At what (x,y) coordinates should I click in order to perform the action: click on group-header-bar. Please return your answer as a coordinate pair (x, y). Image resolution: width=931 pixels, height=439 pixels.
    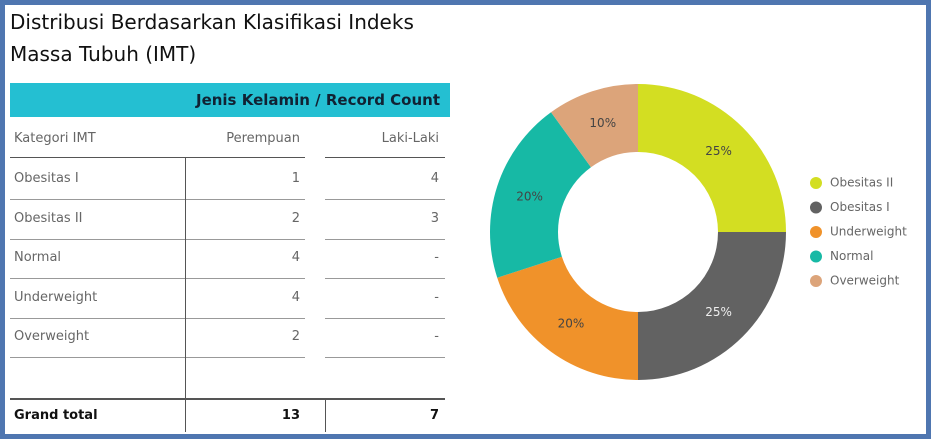
    Looking at the image, I should click on (230, 100).